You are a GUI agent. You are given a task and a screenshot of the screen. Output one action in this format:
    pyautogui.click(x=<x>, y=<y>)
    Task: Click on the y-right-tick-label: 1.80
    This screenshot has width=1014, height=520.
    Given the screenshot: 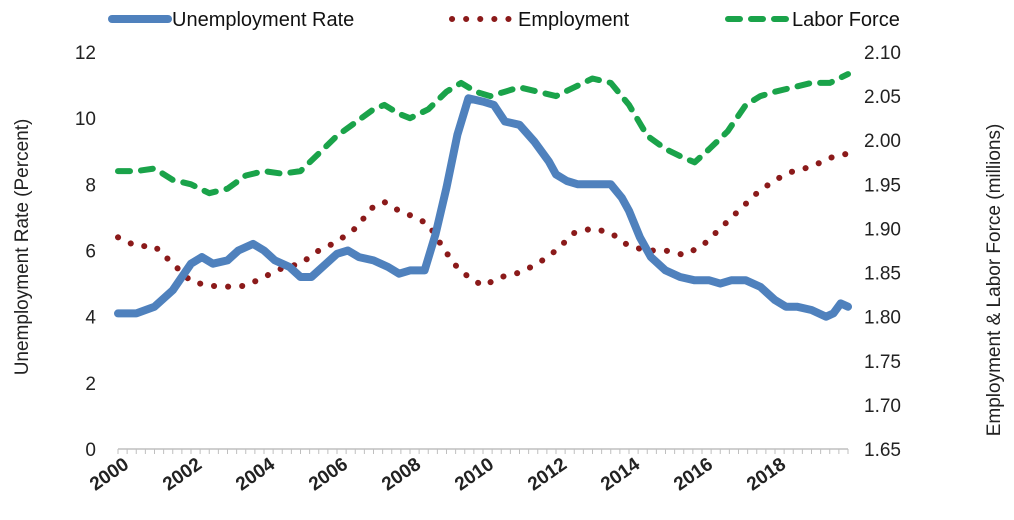 What is the action you would take?
    pyautogui.click(x=882, y=318)
    